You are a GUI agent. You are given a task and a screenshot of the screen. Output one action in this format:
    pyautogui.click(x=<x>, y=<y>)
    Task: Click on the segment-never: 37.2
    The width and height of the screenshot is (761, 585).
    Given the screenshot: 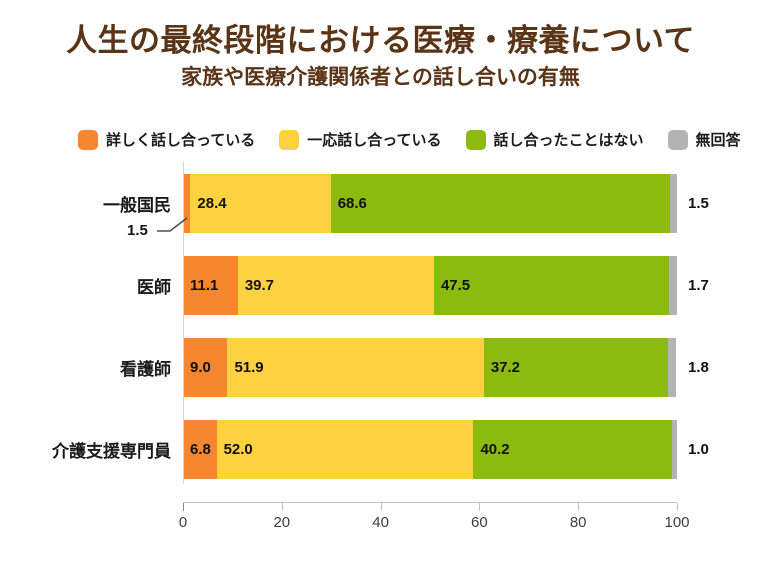 What is the action you would take?
    pyautogui.click(x=575, y=368)
    